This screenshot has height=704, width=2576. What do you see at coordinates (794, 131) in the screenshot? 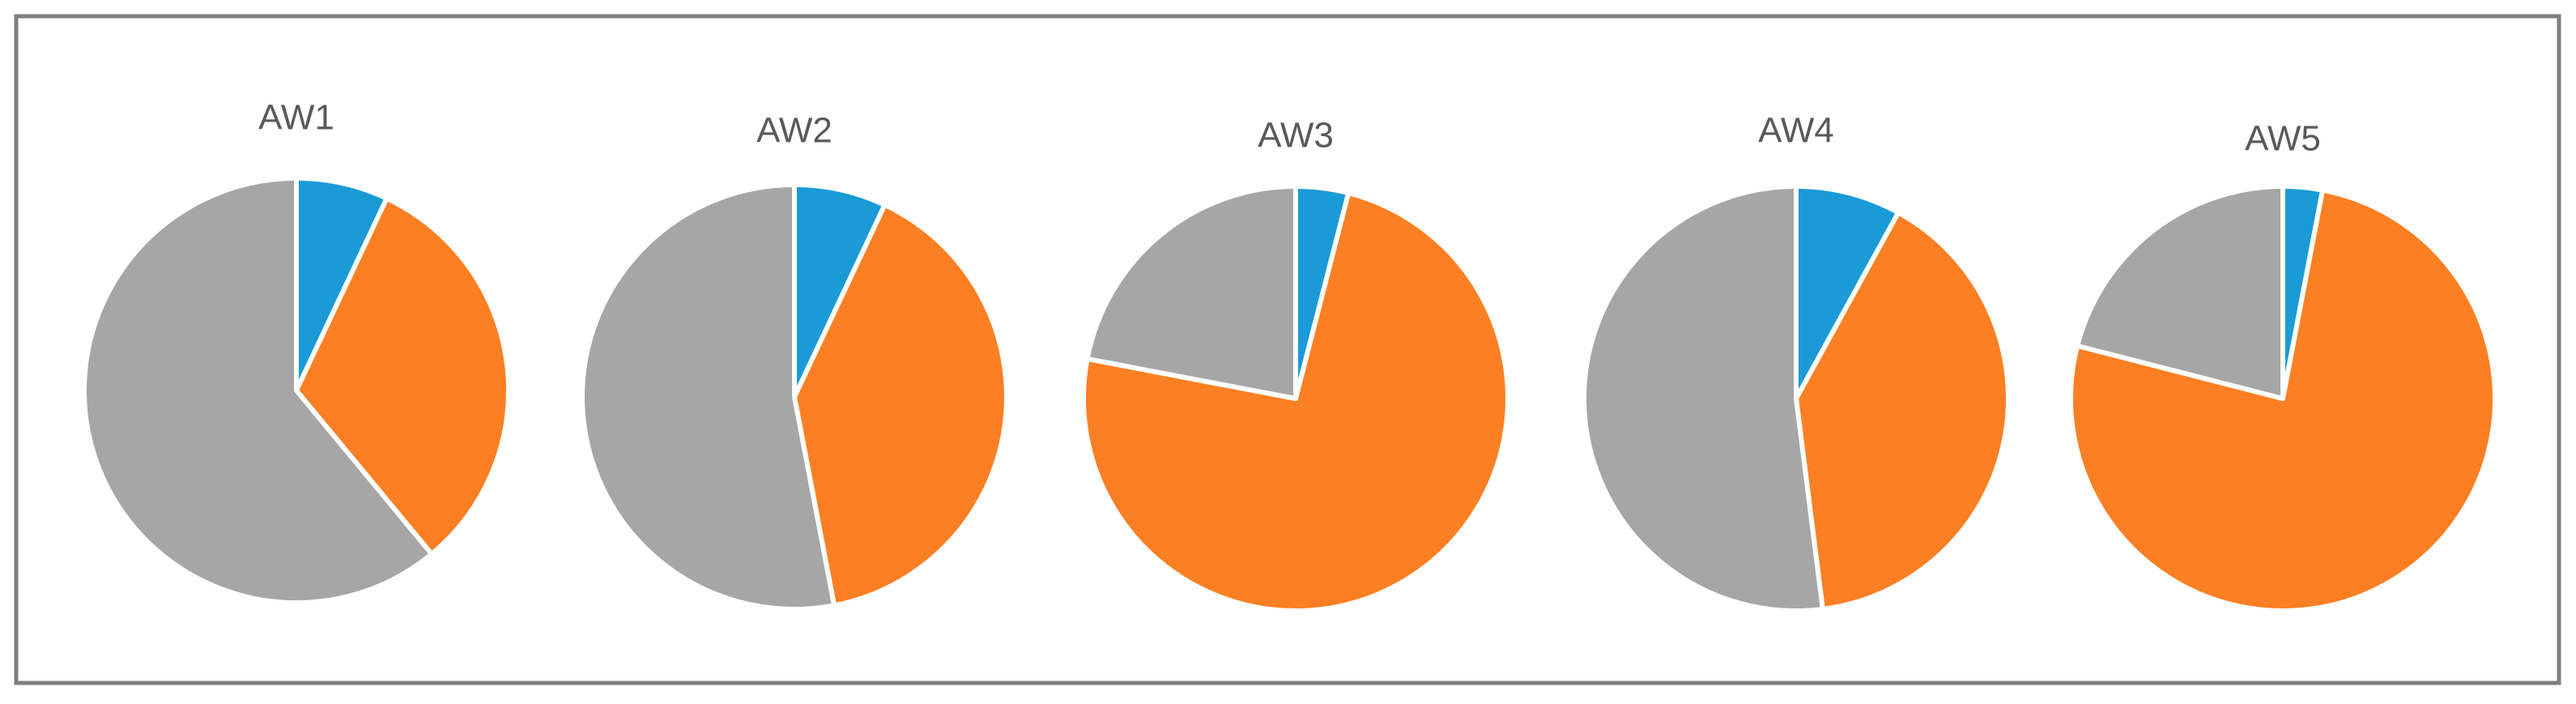
I see `chart-title: AW2` at bounding box center [794, 131].